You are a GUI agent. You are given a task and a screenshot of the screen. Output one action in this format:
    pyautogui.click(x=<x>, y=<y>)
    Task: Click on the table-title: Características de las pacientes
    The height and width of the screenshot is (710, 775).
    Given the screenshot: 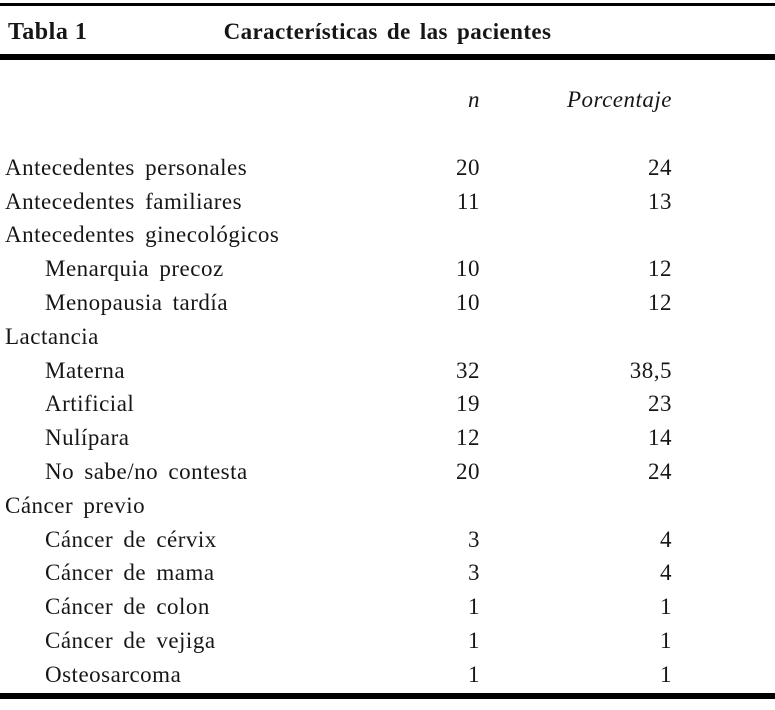 What is the action you would take?
    pyautogui.click(x=387, y=31)
    